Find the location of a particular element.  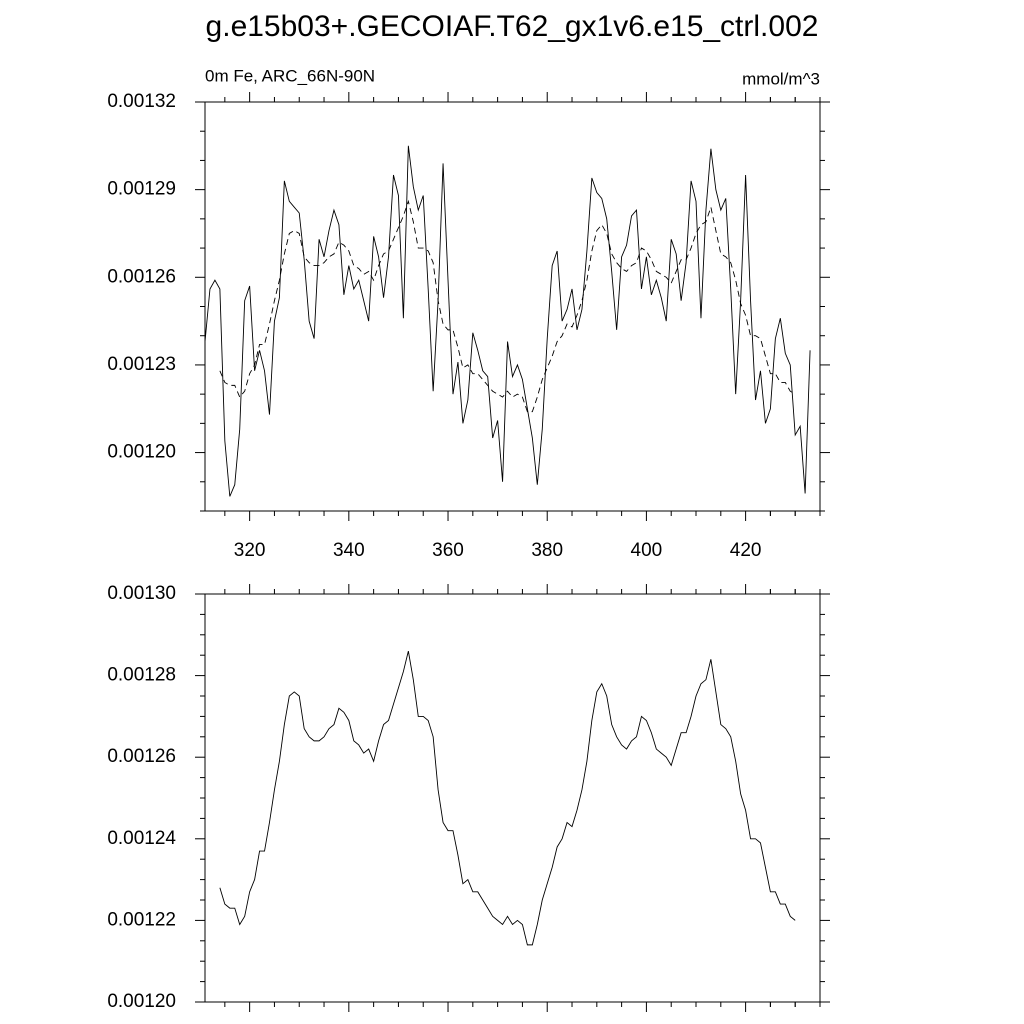

x-tick-label: 340 is located at coordinates (349, 550).